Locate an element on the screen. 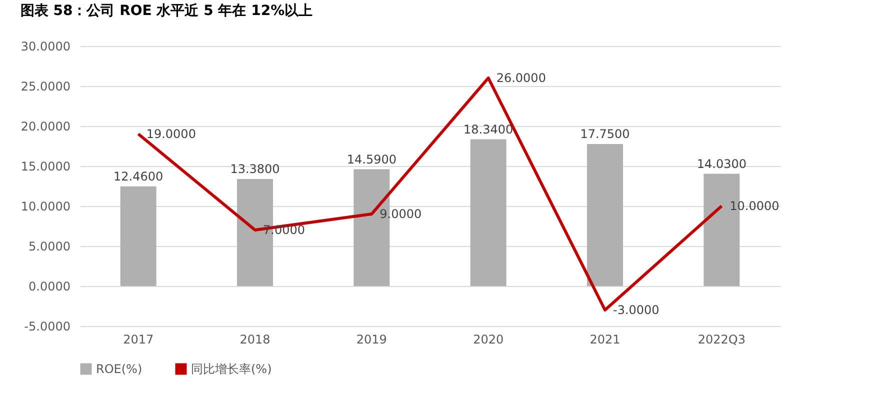  y-tick-label: 25.0000 is located at coordinates (45, 87).